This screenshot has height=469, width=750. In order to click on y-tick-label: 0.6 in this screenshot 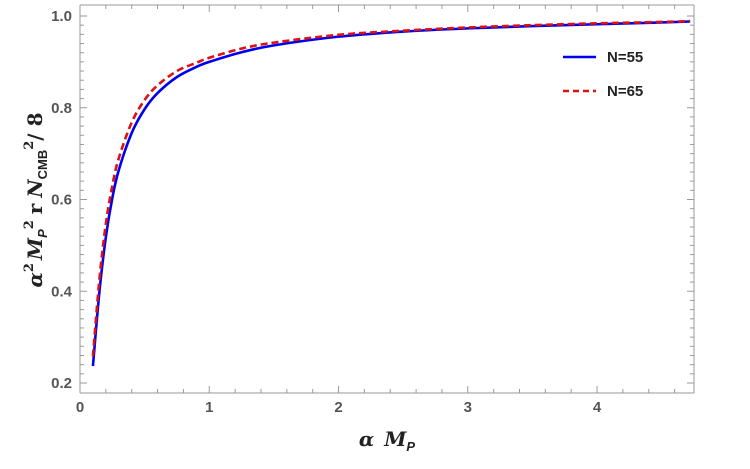, I will do `click(61, 200)`.